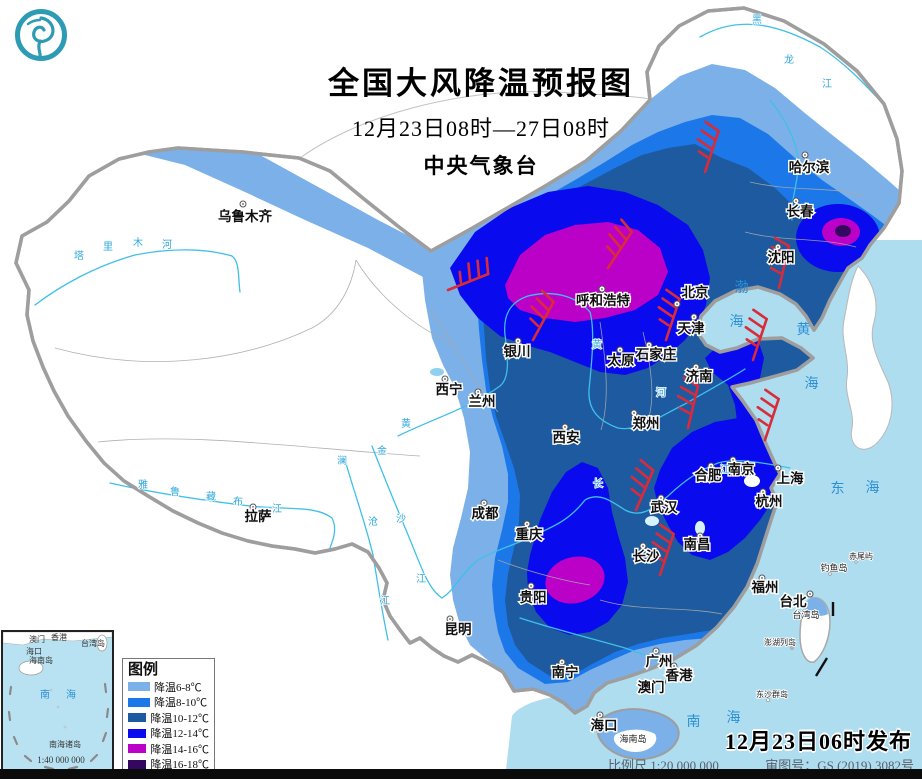 This screenshot has height=779, width=922. I want to click on title-block: 全国大风降温预报图 12月23日08时—27日08时 中央气象台, so click(481, 119).